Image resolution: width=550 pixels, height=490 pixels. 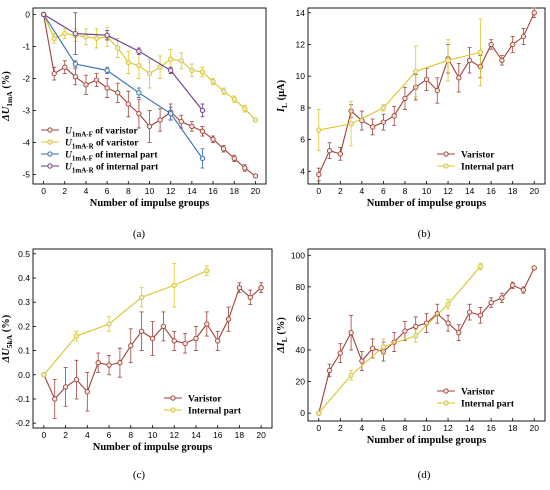 What do you see at coordinates (427, 191) in the screenshot?
I see `x-tick-label: 10` at bounding box center [427, 191].